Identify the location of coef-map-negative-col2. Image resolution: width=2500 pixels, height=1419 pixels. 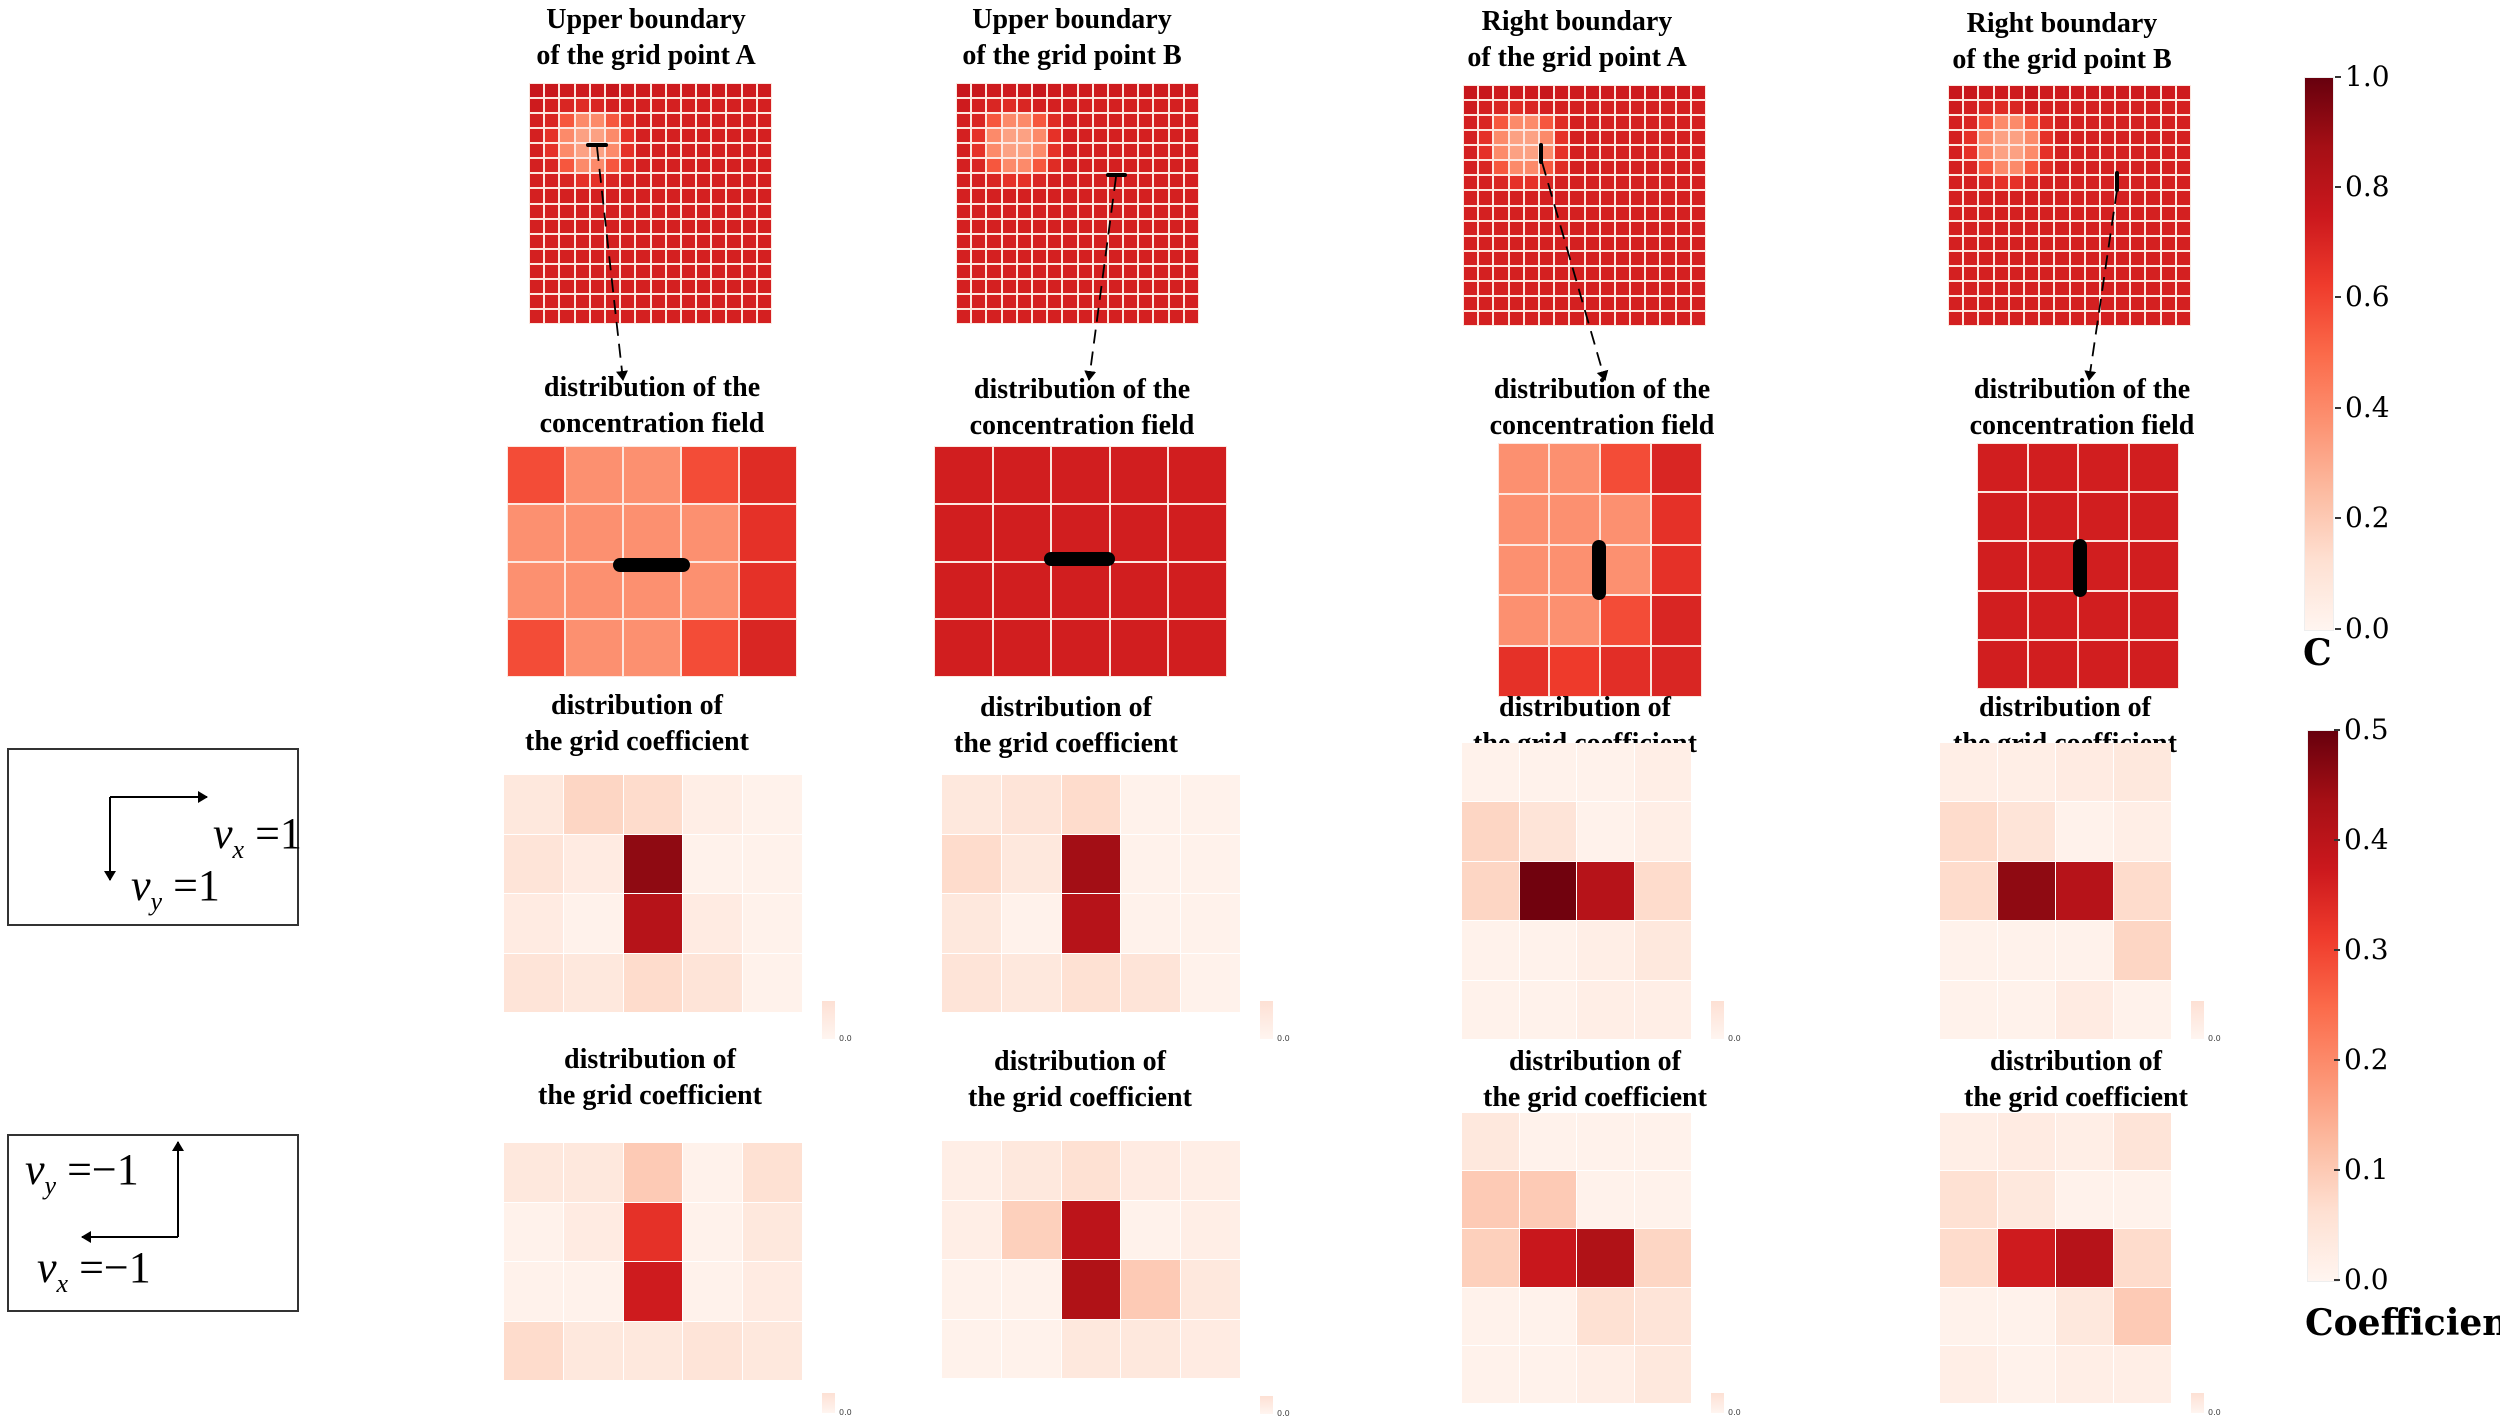
(1091, 1259).